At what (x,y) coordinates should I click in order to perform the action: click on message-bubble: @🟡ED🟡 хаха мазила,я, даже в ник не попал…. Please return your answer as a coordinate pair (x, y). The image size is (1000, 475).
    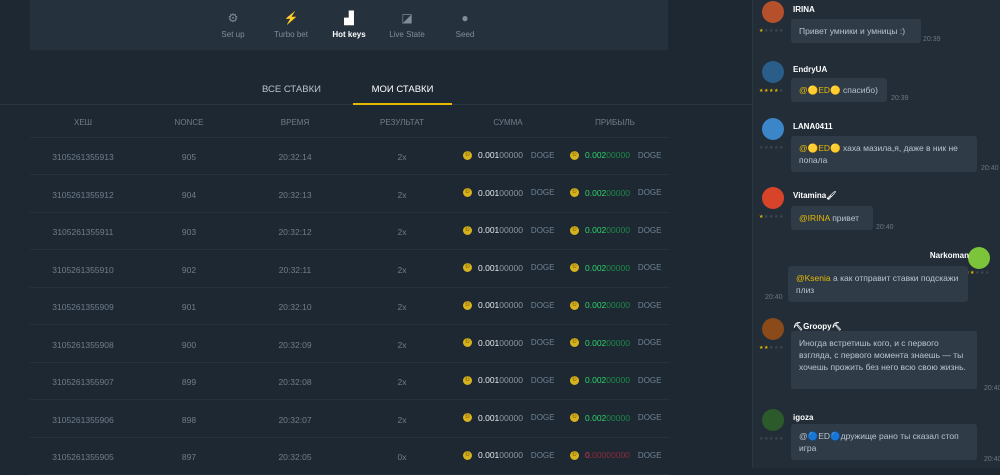
    Looking at the image, I should click on (884, 154).